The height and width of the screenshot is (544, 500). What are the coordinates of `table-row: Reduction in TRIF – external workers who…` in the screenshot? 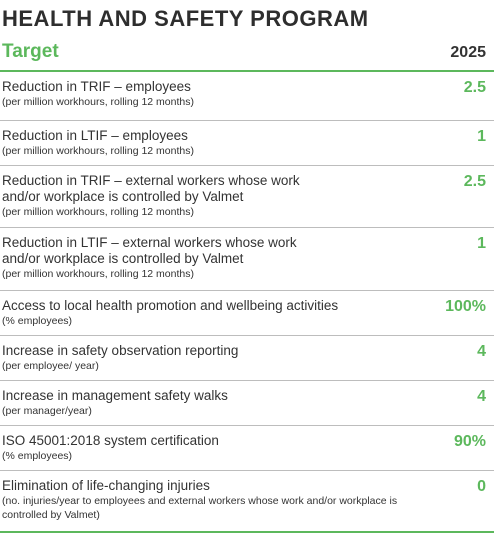 It's located at (247, 197).